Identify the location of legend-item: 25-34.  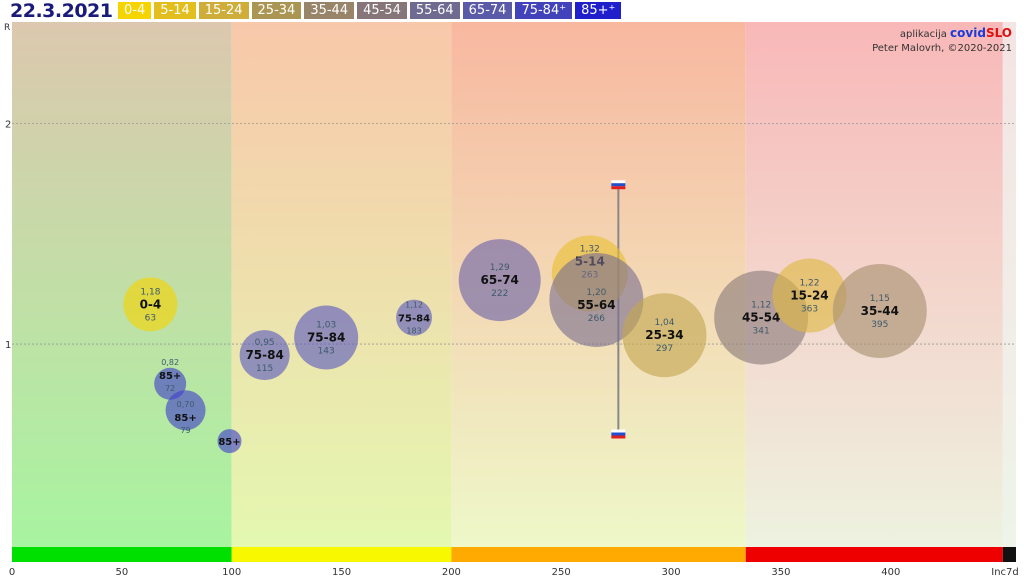
(276, 10).